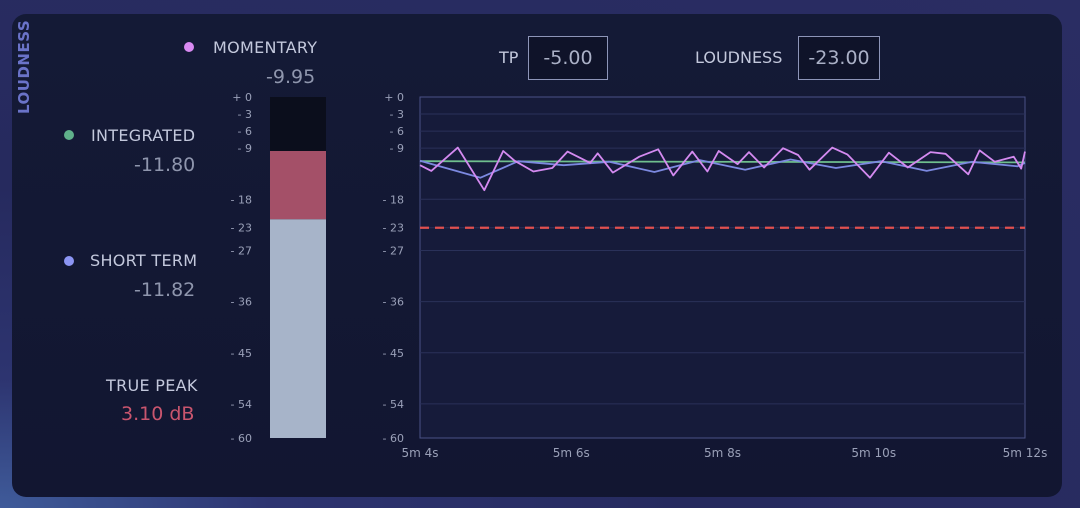 The height and width of the screenshot is (508, 1080). I want to click on meter-tick-label: - 23, so click(241, 228).